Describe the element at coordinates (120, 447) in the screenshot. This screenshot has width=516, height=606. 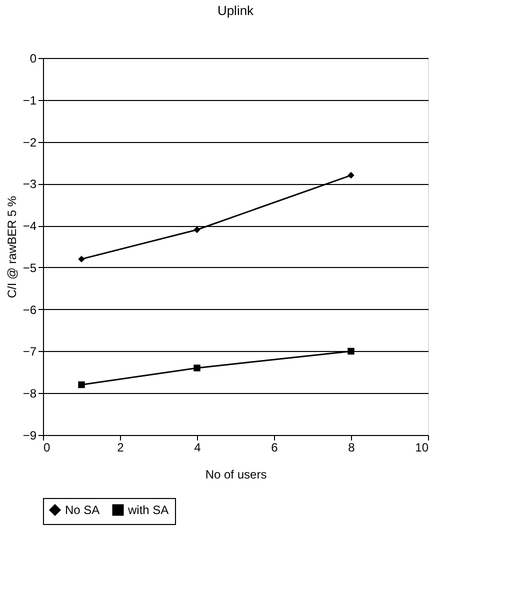
I see `x-tick-label: 2` at that location.